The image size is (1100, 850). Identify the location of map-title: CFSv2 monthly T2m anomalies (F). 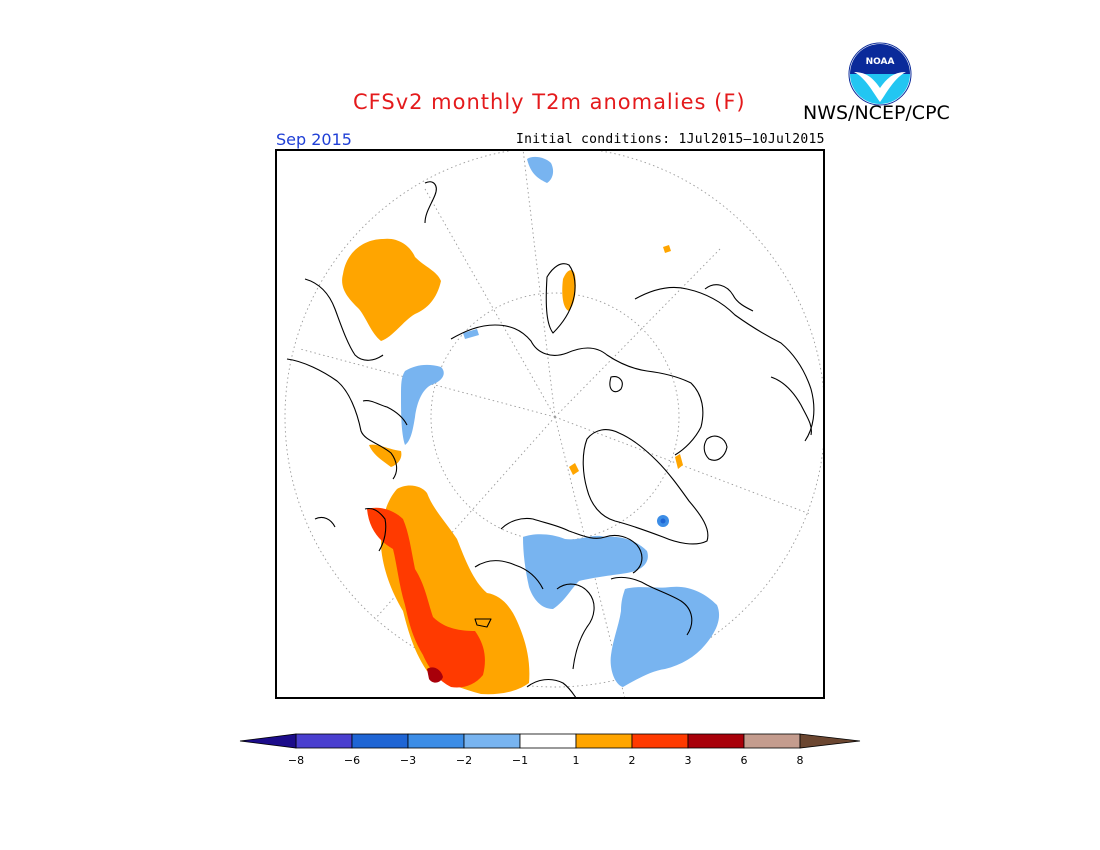
(549, 102).